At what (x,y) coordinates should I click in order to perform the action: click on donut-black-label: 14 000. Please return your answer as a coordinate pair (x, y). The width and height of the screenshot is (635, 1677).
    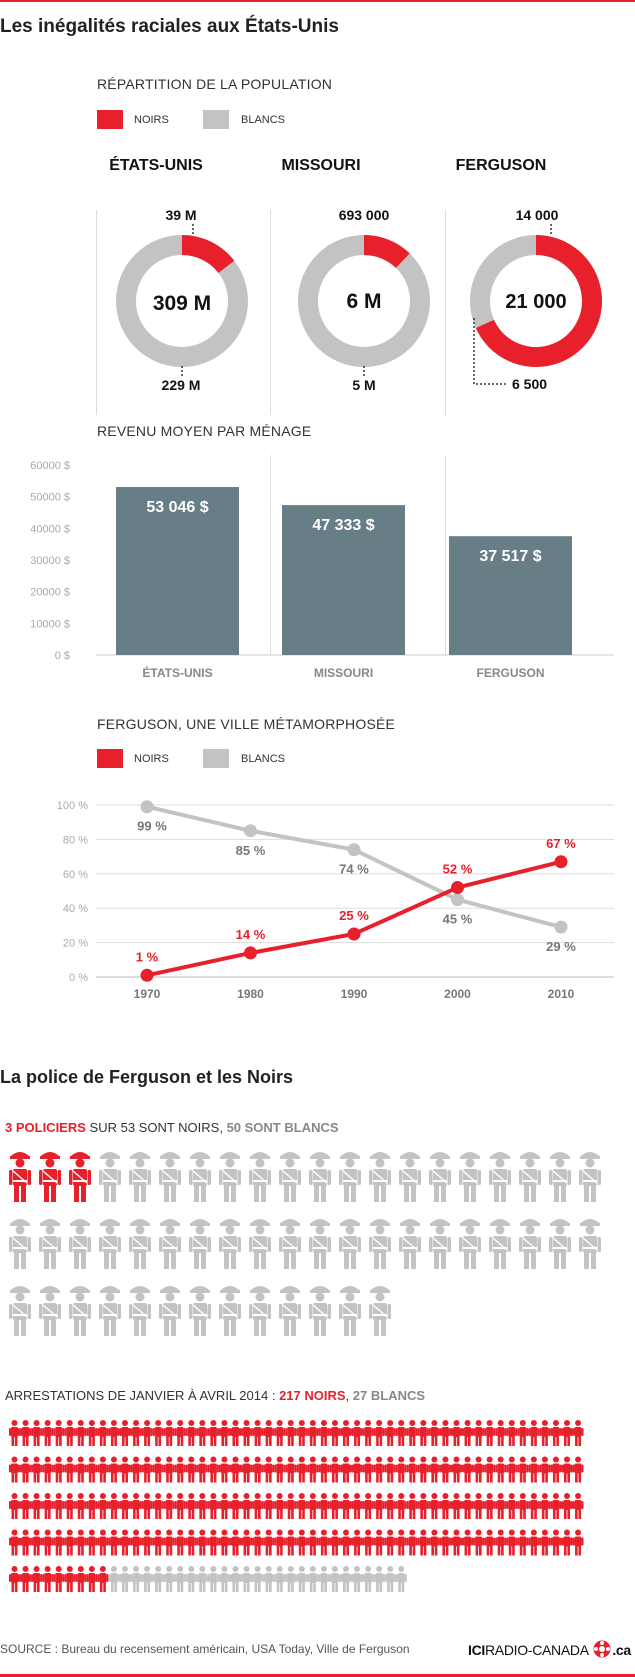
    Looking at the image, I should click on (537, 215).